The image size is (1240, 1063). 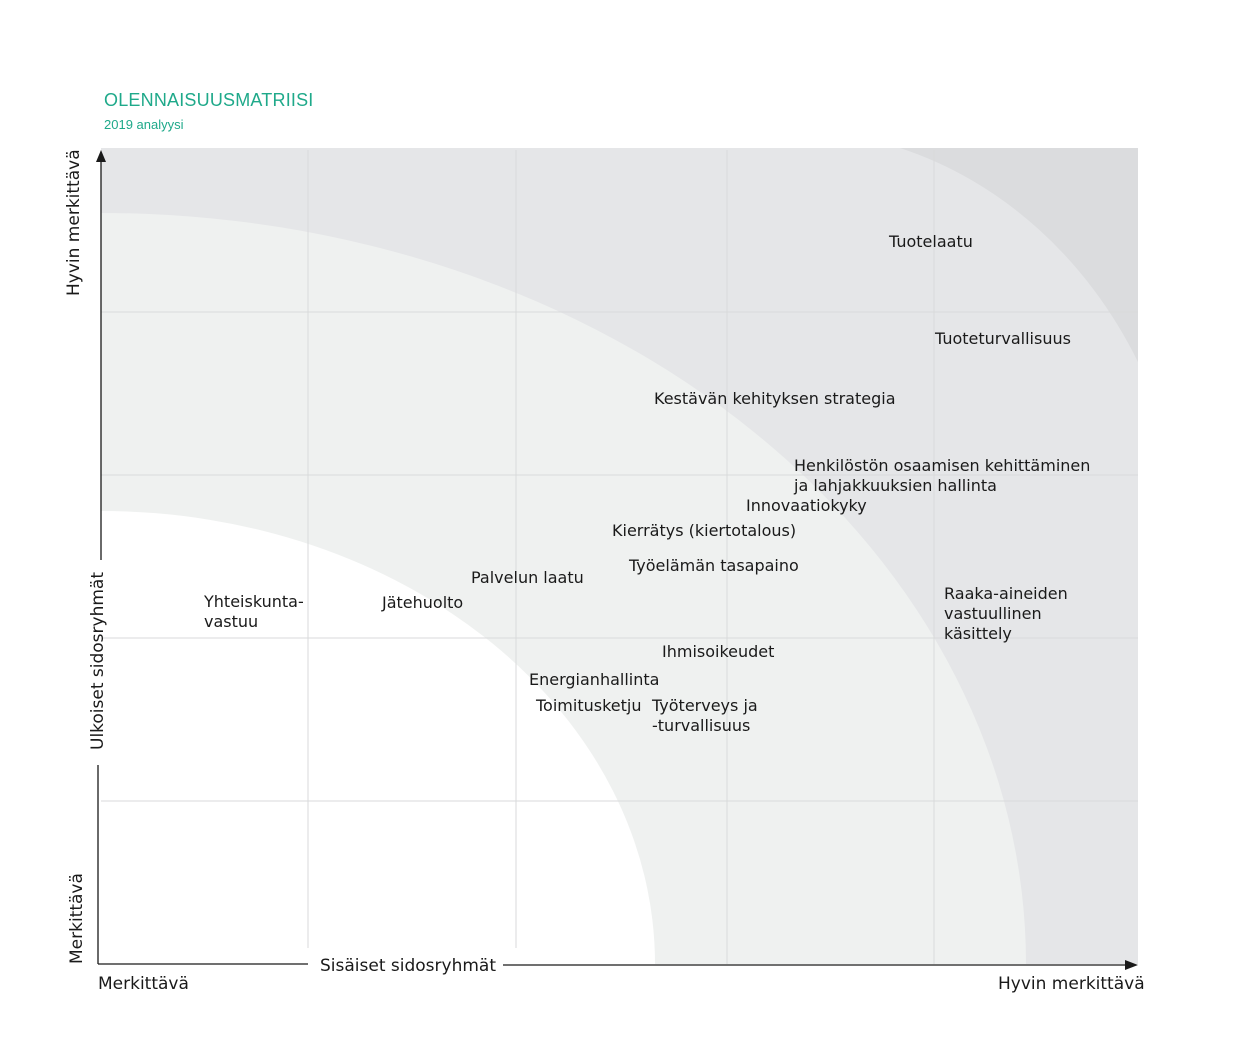 I want to click on topic-ihmisoikeudet: Ihmisoikeudet, so click(x=718, y=651).